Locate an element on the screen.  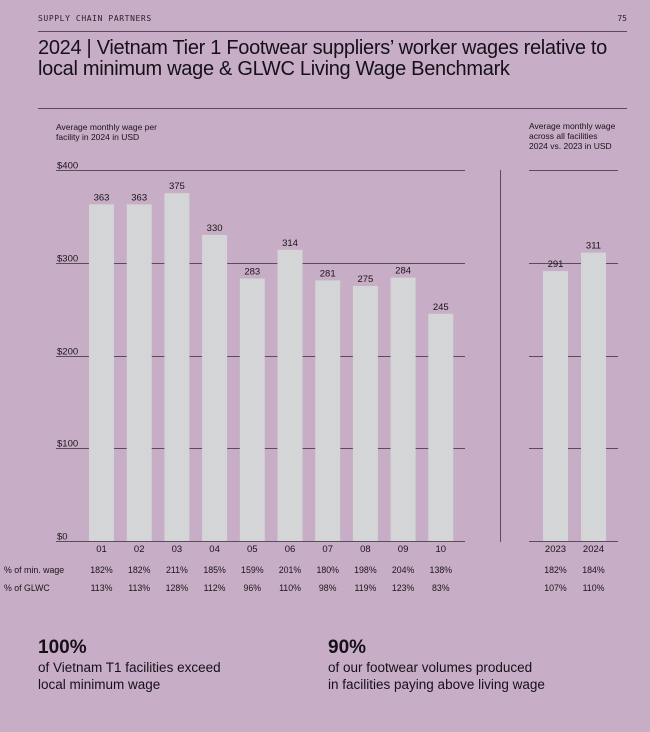
x-tick-label: 02 is located at coordinates (139, 549).